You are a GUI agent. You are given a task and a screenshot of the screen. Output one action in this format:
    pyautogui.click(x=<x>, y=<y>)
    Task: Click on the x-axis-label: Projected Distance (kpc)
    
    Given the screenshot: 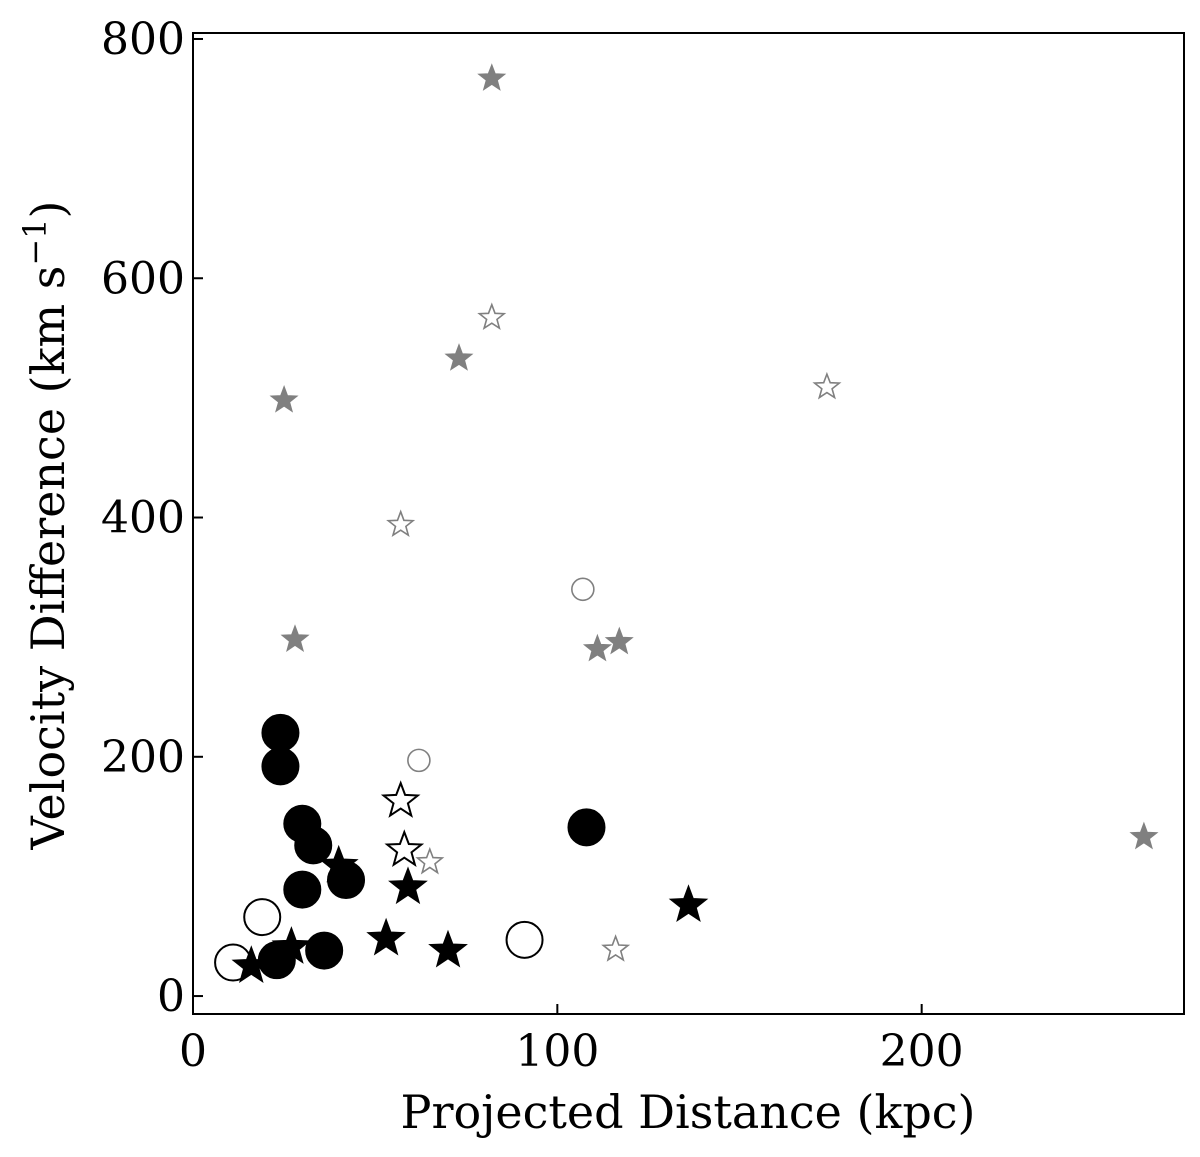 What is the action you would take?
    pyautogui.click(x=688, y=1112)
    